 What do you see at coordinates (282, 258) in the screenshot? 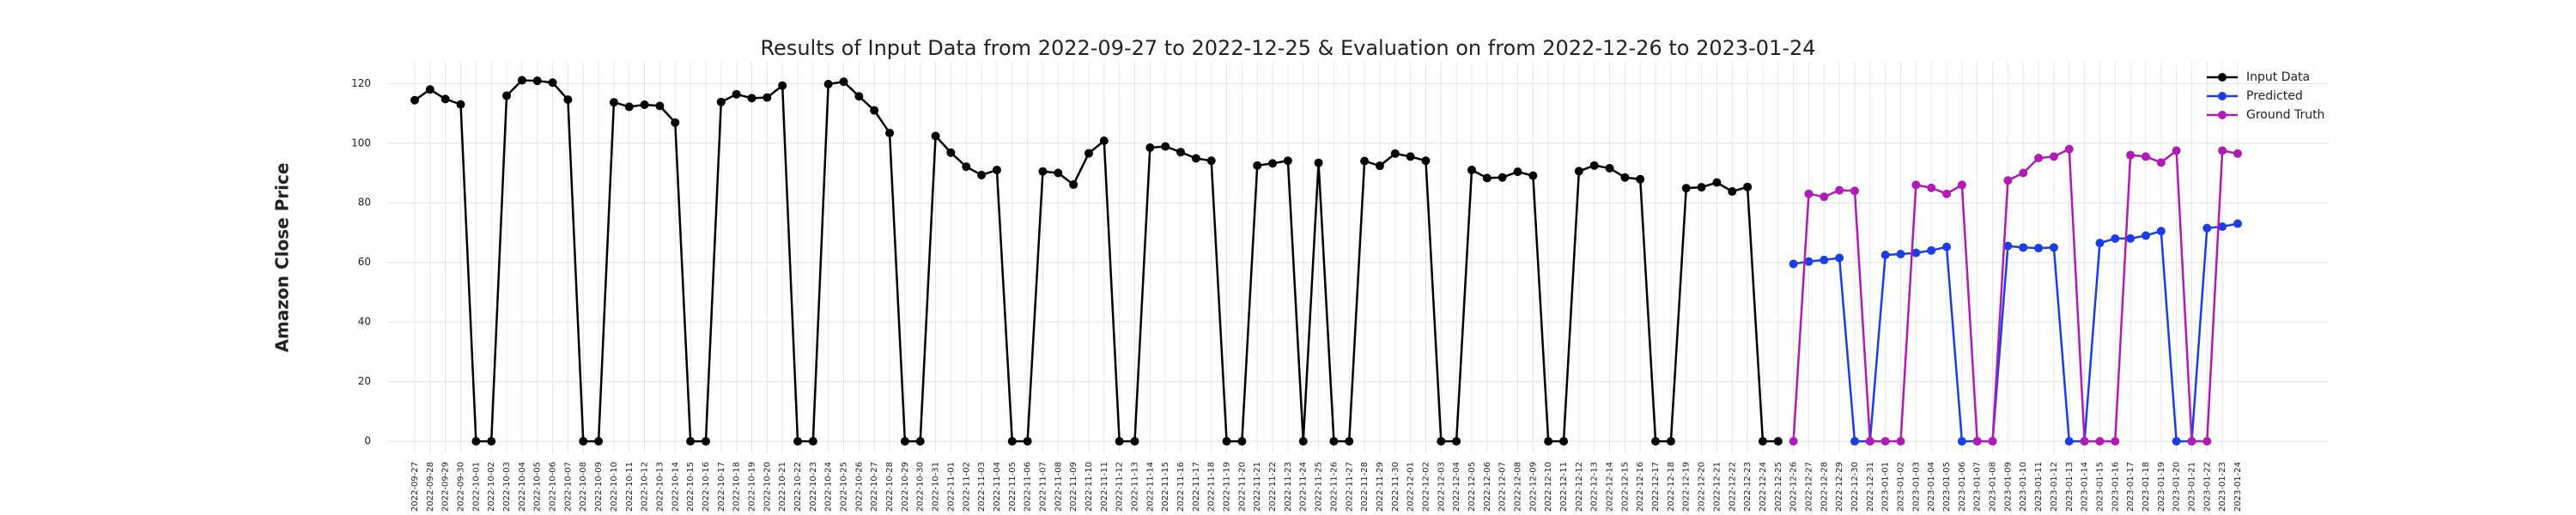
I see `y-axis-label: Amazon Close Price` at bounding box center [282, 258].